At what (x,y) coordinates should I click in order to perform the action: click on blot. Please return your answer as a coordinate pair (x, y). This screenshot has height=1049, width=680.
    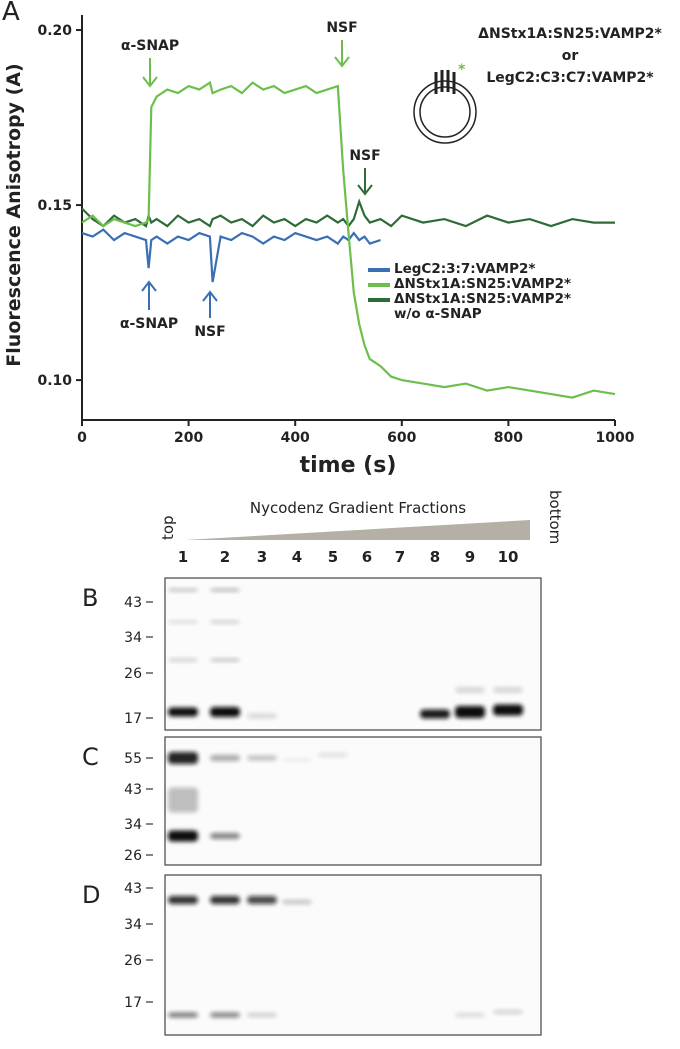
    Looking at the image, I should click on (353, 654).